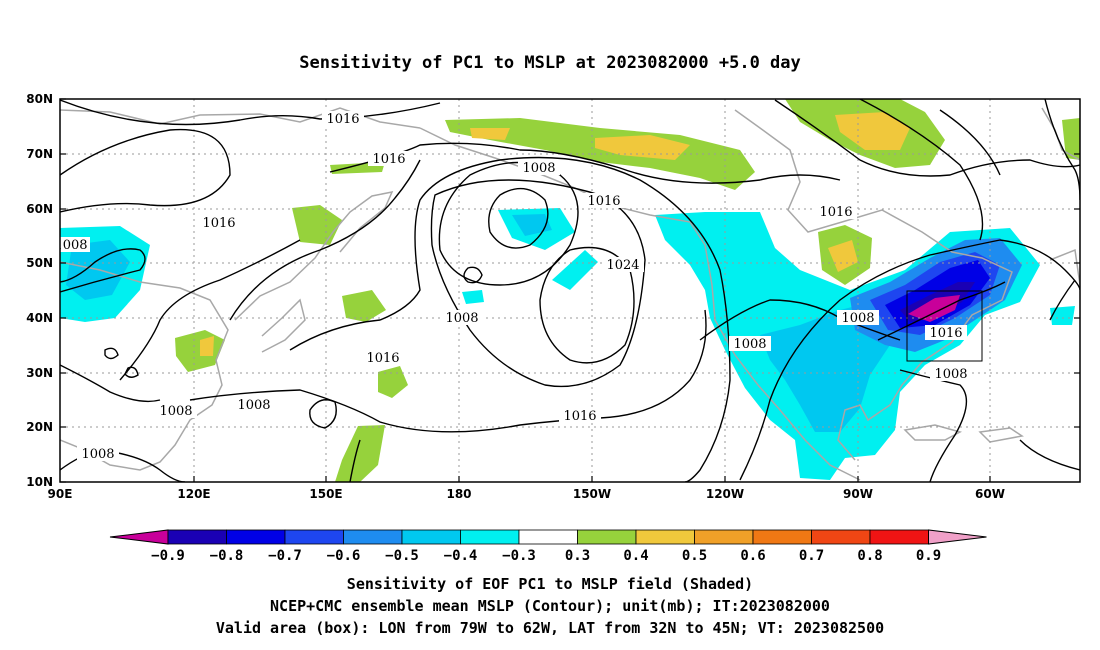 The height and width of the screenshot is (650, 1100). I want to click on colorbar-end-high, so click(957, 537).